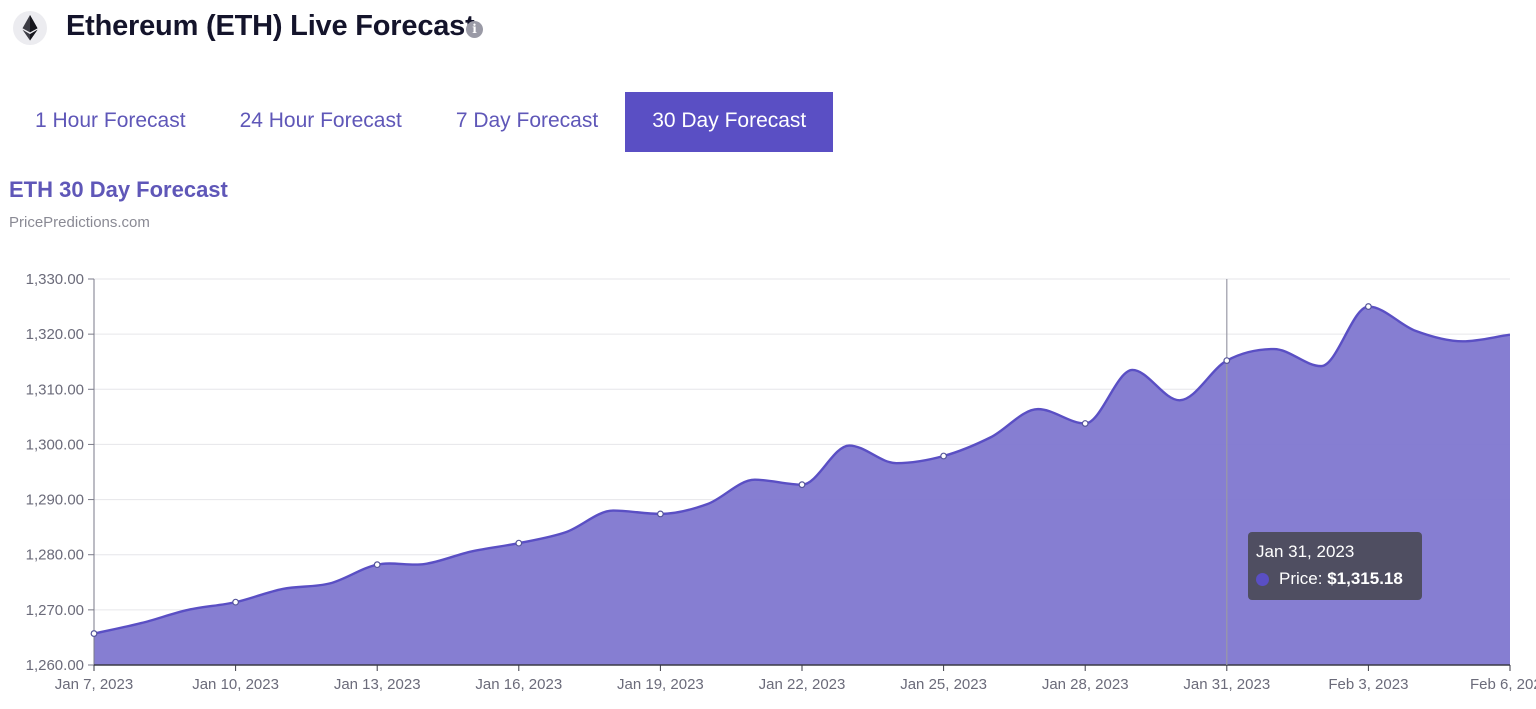 Image resolution: width=1536 pixels, height=709 pixels. I want to click on tooltip-price-row: Price: $1,315.18, so click(1341, 579).